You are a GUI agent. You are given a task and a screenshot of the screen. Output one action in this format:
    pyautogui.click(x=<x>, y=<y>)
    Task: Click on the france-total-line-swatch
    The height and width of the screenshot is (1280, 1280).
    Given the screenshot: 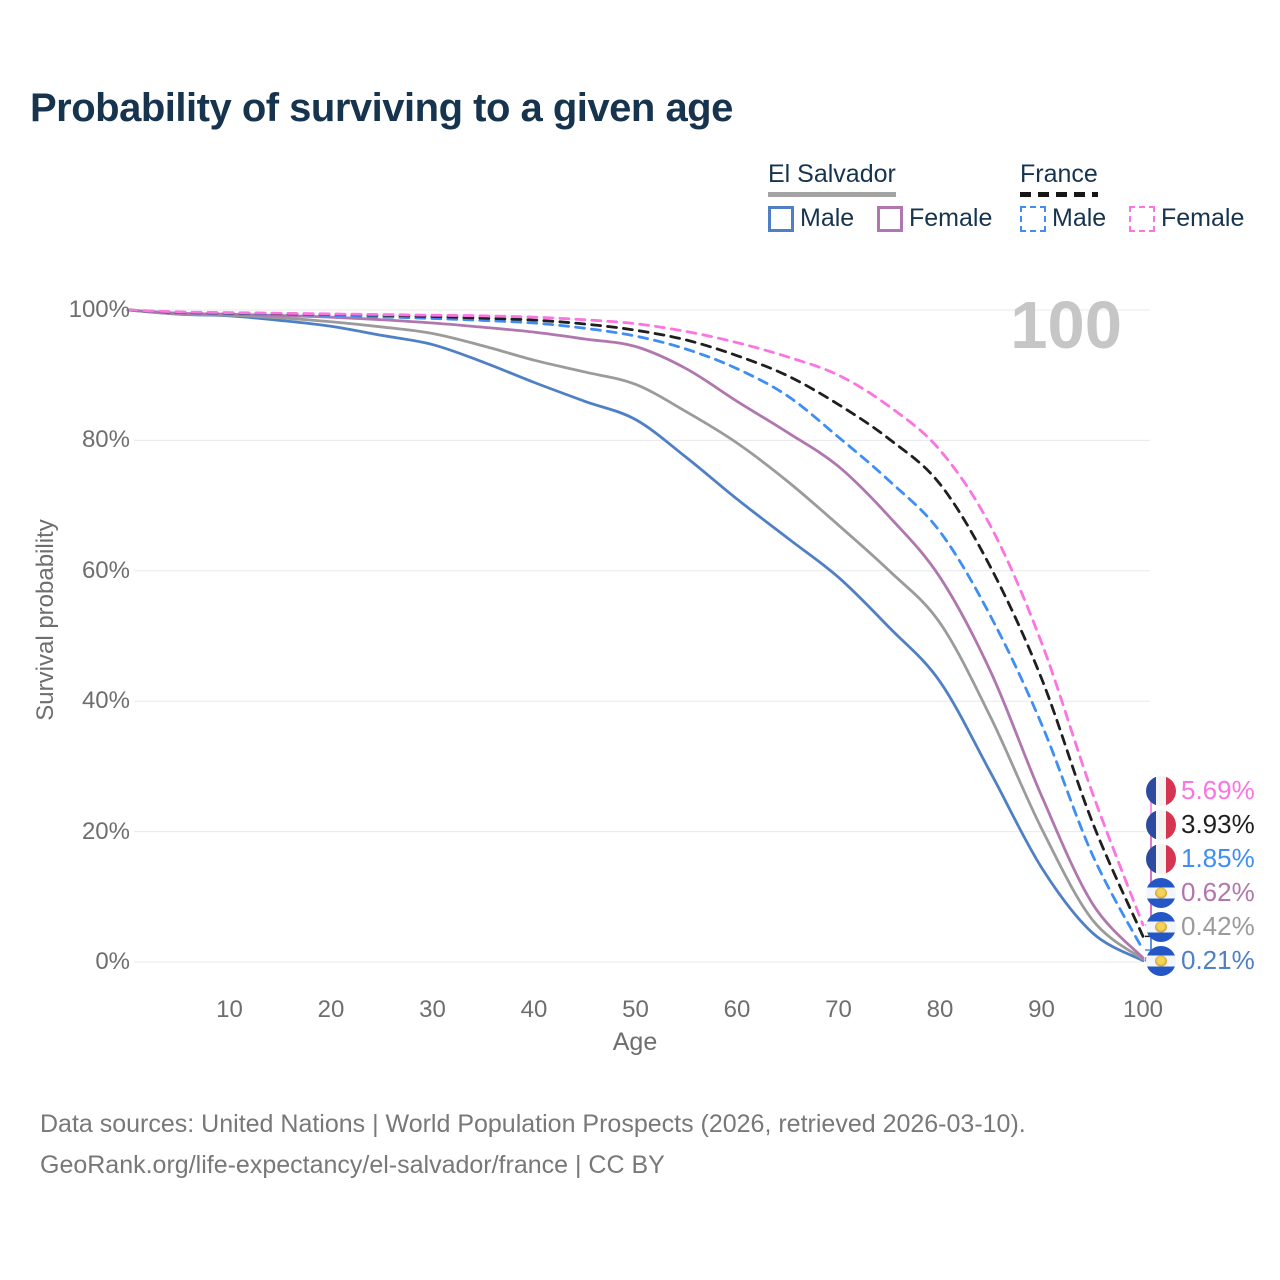 What is the action you would take?
    pyautogui.click(x=1059, y=194)
    